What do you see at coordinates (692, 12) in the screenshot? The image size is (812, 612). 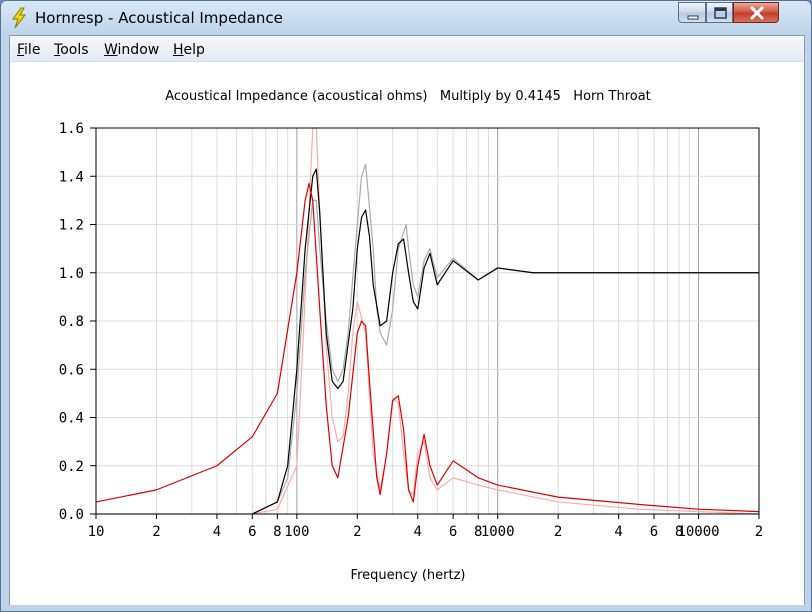 I see `minimize-button` at bounding box center [692, 12].